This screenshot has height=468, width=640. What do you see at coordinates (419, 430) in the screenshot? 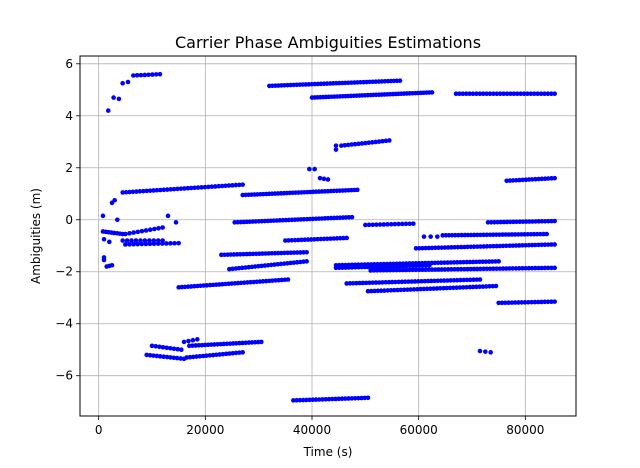
I see `x-tick-label: 60000` at bounding box center [419, 430].